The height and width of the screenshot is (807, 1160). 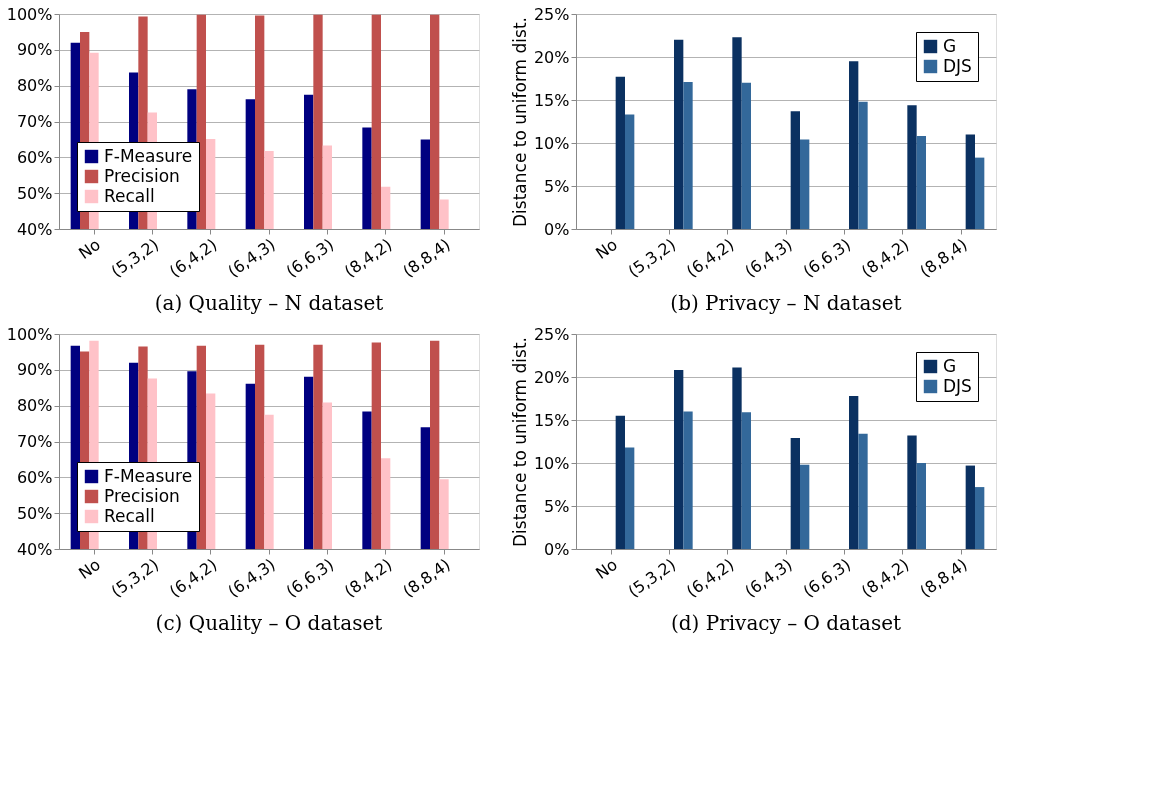 I want to click on text: (d) Privacy – O dataset, so click(x=786, y=622).